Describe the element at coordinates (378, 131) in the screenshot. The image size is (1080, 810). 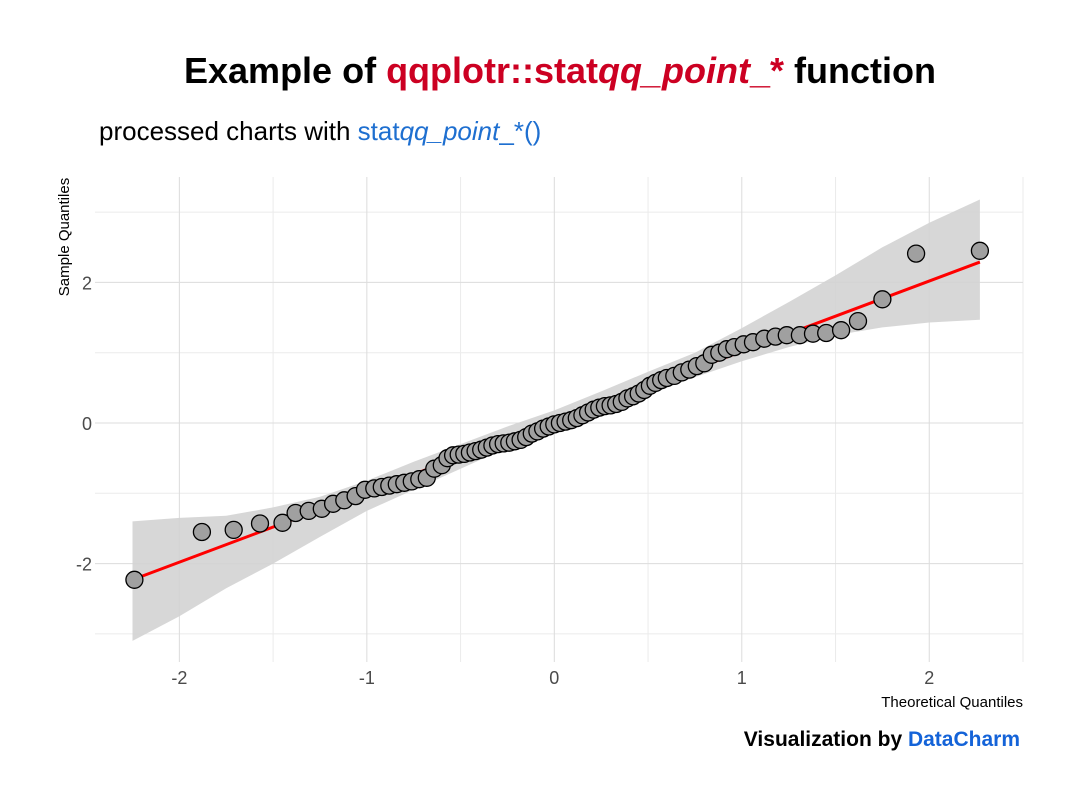
I see `subtitle-code-a: stat` at that location.